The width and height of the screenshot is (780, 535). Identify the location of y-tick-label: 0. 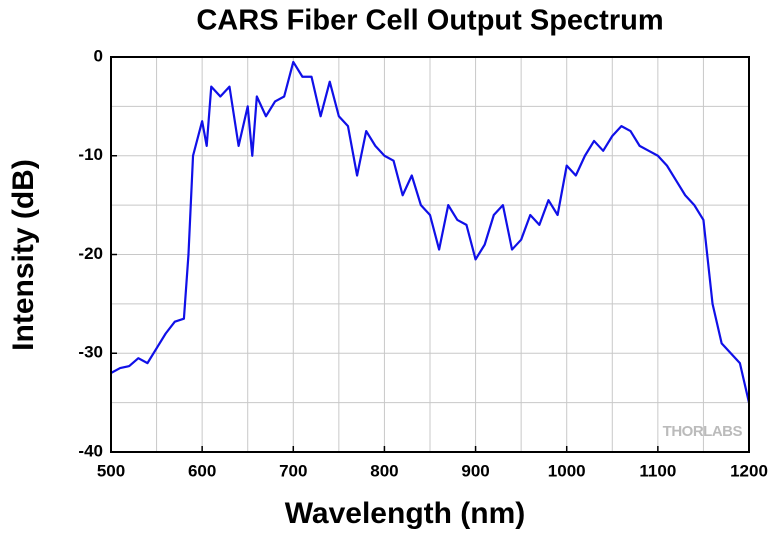
(98, 55).